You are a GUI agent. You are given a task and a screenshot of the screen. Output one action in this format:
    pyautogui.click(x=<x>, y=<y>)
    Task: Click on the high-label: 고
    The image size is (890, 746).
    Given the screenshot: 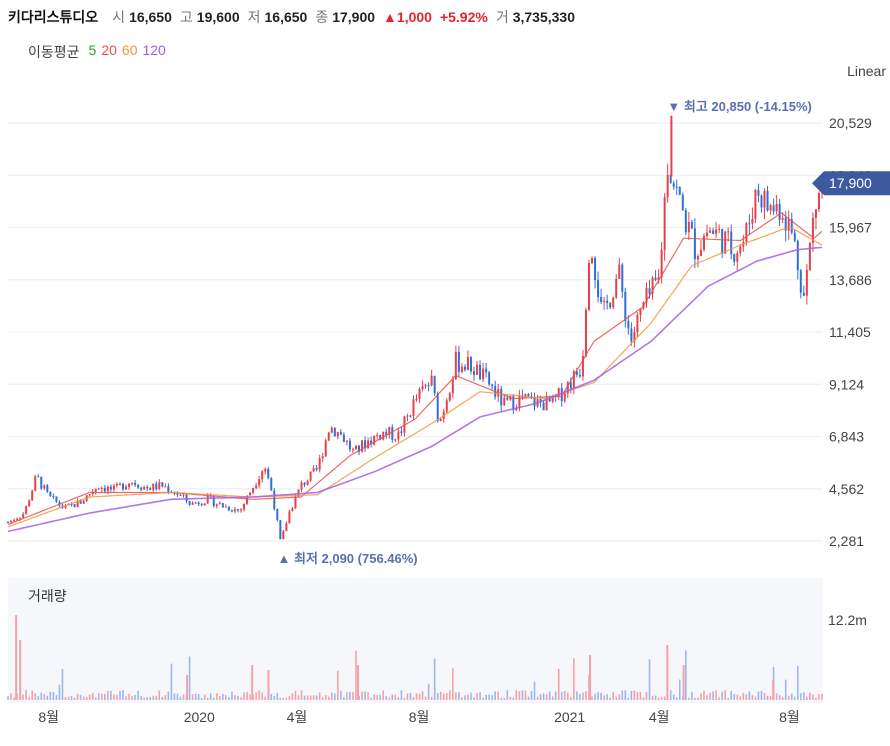 What is the action you would take?
    pyautogui.click(x=186, y=17)
    